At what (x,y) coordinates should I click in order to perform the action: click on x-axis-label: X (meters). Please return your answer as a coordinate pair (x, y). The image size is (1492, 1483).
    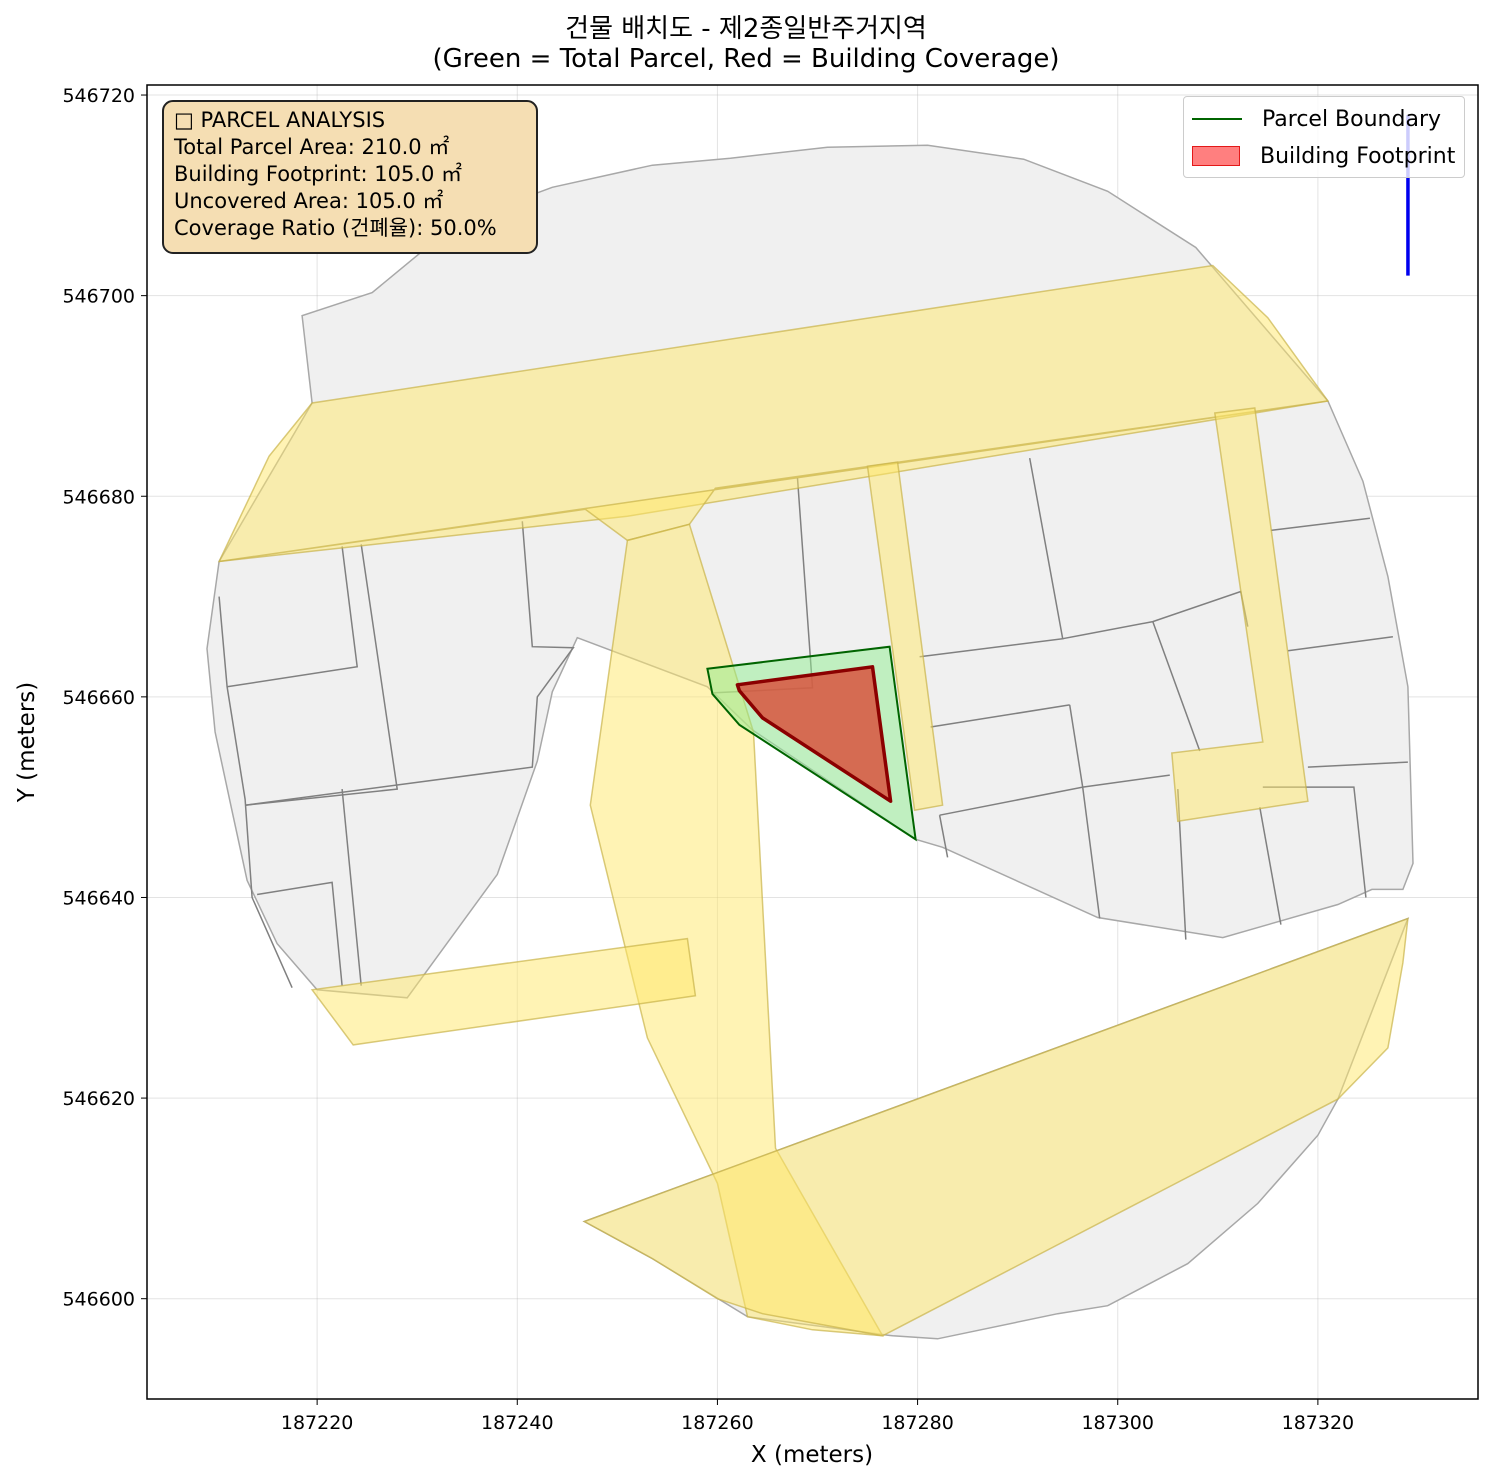
    Looking at the image, I should click on (812, 1455).